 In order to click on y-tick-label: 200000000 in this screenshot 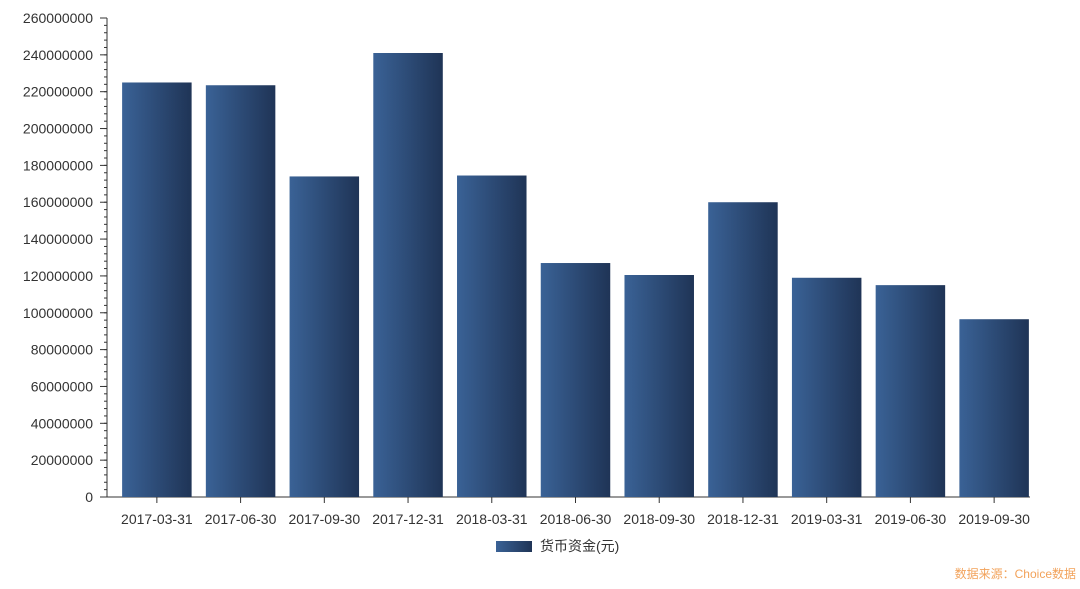, I will do `click(58, 129)`.